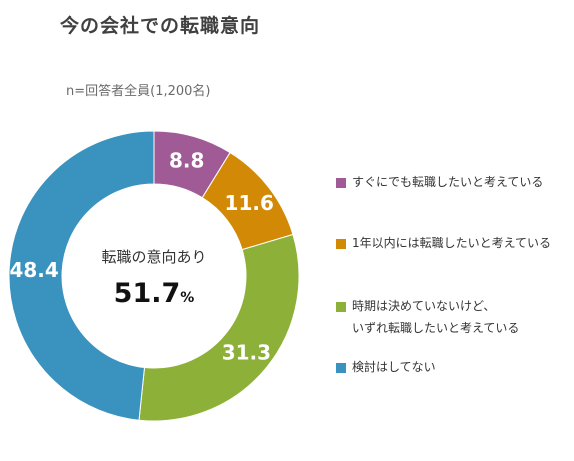 This screenshot has width=574, height=461. I want to click on legend-label: 1年以内には転職したいと考えている, so click(452, 243).